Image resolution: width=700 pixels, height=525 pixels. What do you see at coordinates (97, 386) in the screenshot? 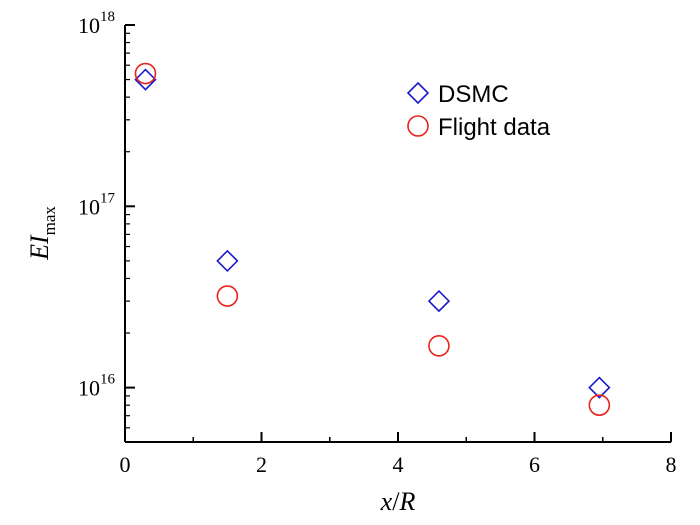
I see `y-tick-label: 1016` at bounding box center [97, 386].